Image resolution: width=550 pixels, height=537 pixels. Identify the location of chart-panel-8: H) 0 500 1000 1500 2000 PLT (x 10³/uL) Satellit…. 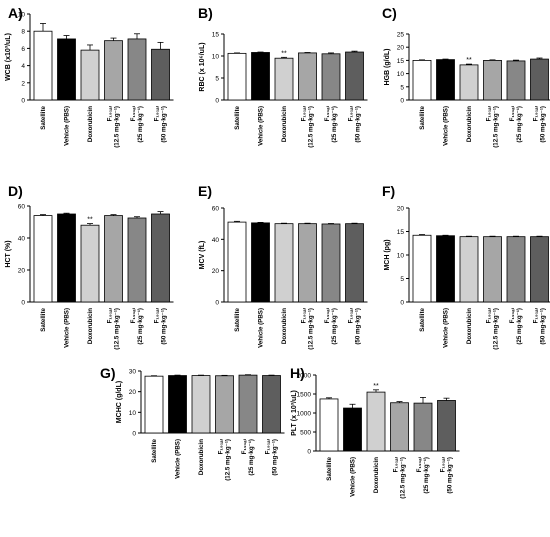
(375, 432).